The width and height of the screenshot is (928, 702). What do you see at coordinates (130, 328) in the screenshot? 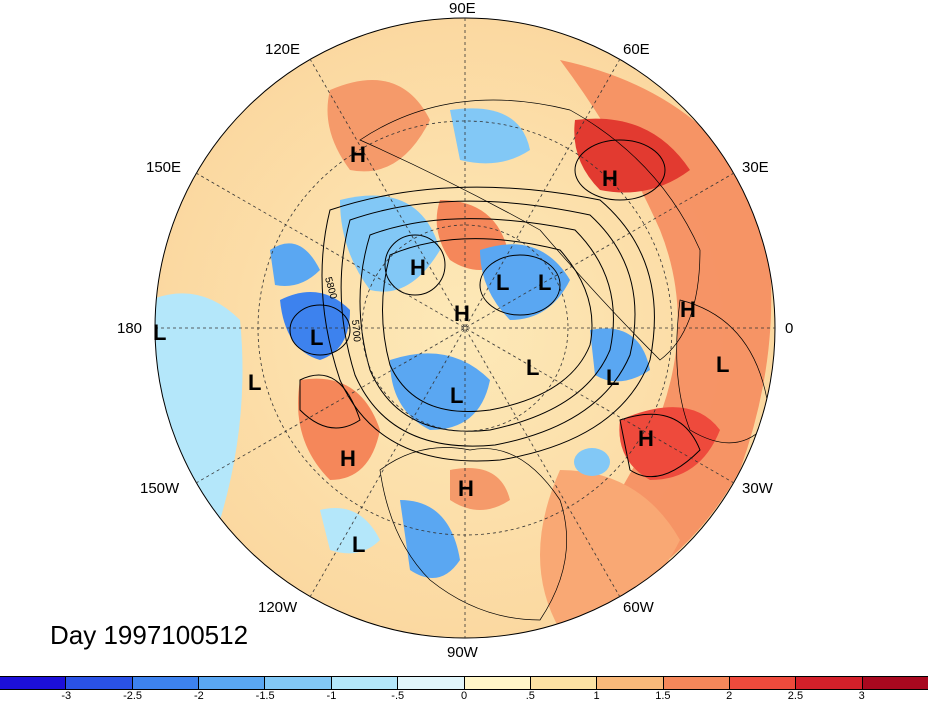
I see `lon-label-180: 180` at bounding box center [130, 328].